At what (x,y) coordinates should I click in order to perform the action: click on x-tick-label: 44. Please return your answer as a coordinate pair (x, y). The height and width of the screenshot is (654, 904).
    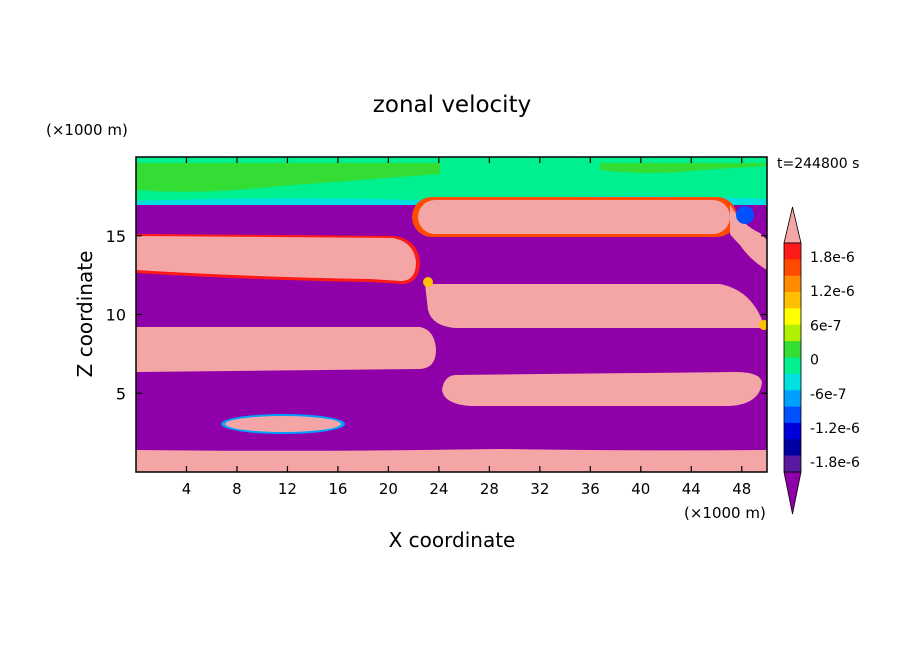
    Looking at the image, I should click on (691, 489).